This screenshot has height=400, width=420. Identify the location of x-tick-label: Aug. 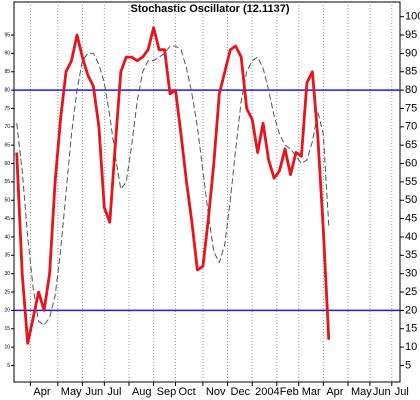
(142, 392).